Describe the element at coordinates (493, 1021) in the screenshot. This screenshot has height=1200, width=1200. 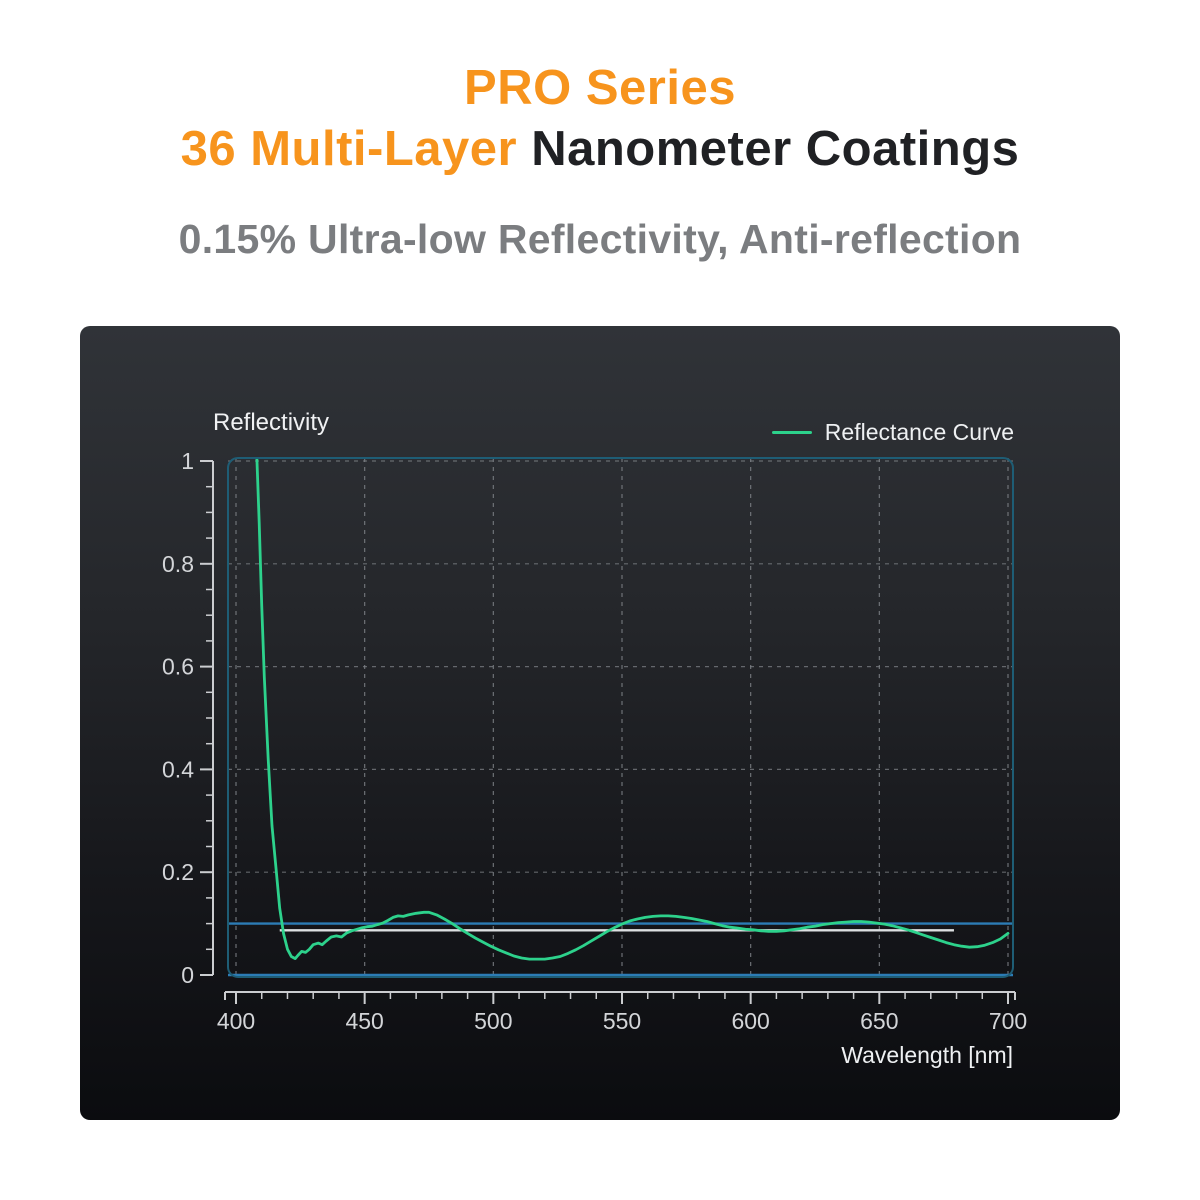
I see `x-tick-label: 500` at that location.